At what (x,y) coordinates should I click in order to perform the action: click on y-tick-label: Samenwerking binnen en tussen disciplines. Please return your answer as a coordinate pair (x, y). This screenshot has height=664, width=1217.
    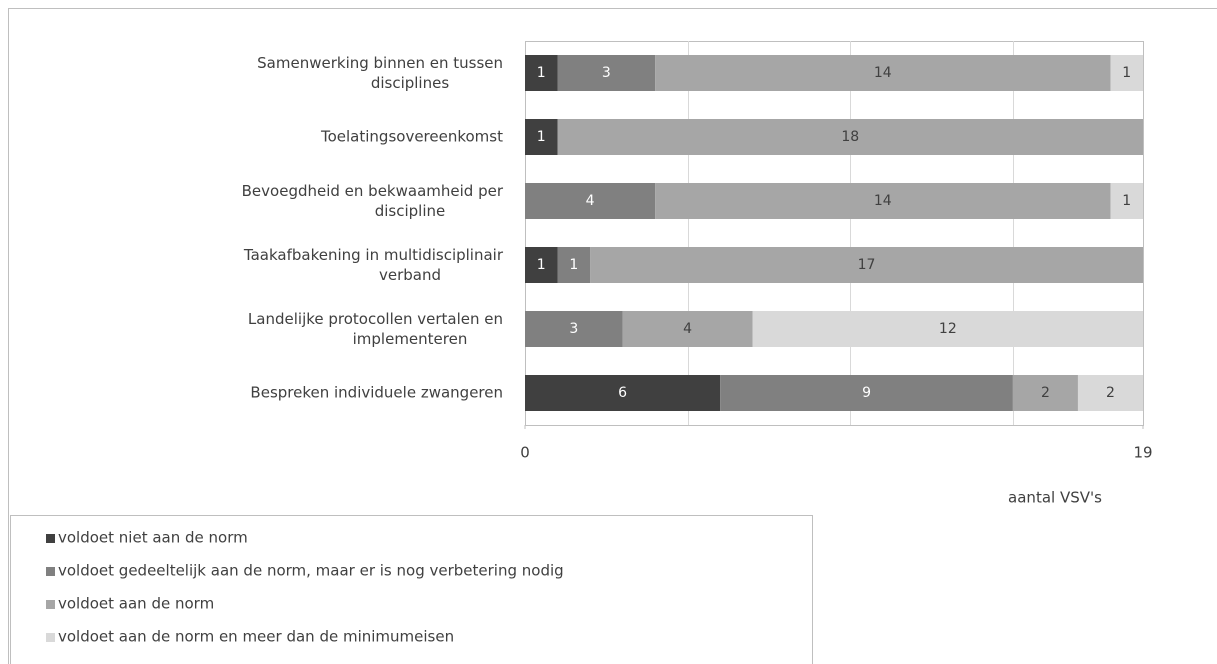
    Looking at the image, I should click on (380, 73).